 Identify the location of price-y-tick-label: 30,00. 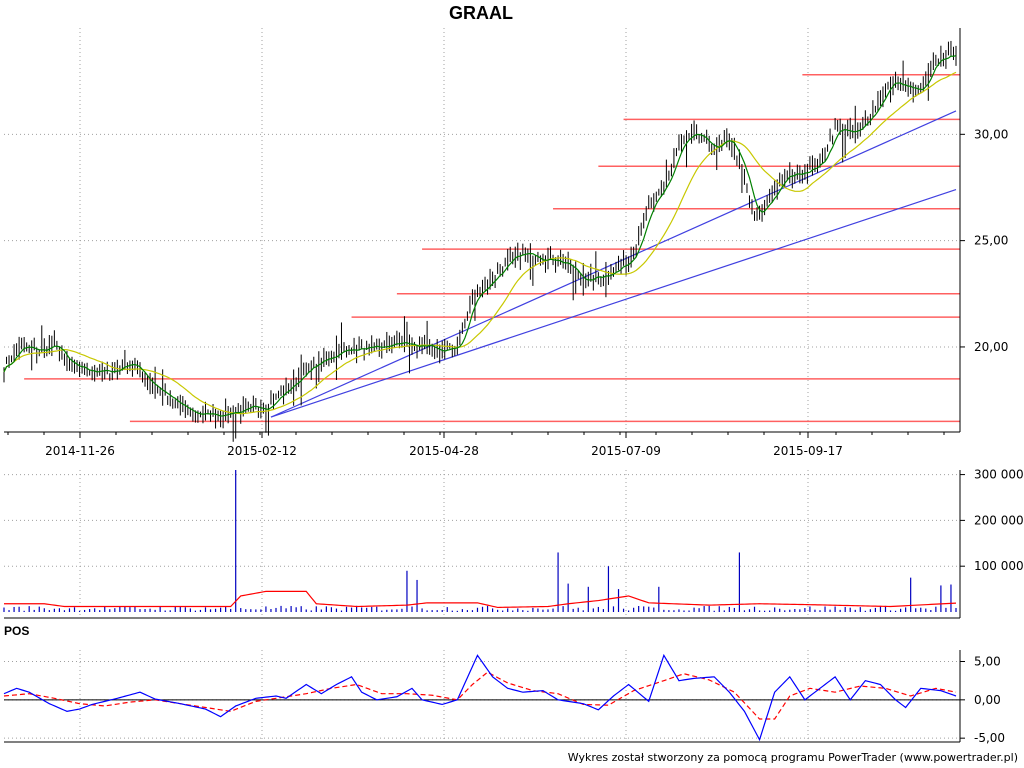
(991, 134).